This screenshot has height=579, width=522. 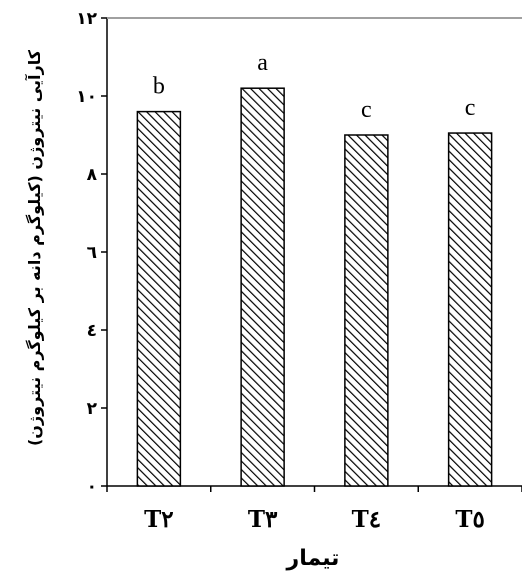 What do you see at coordinates (159, 87) in the screenshot?
I see `significance-letter: b` at bounding box center [159, 87].